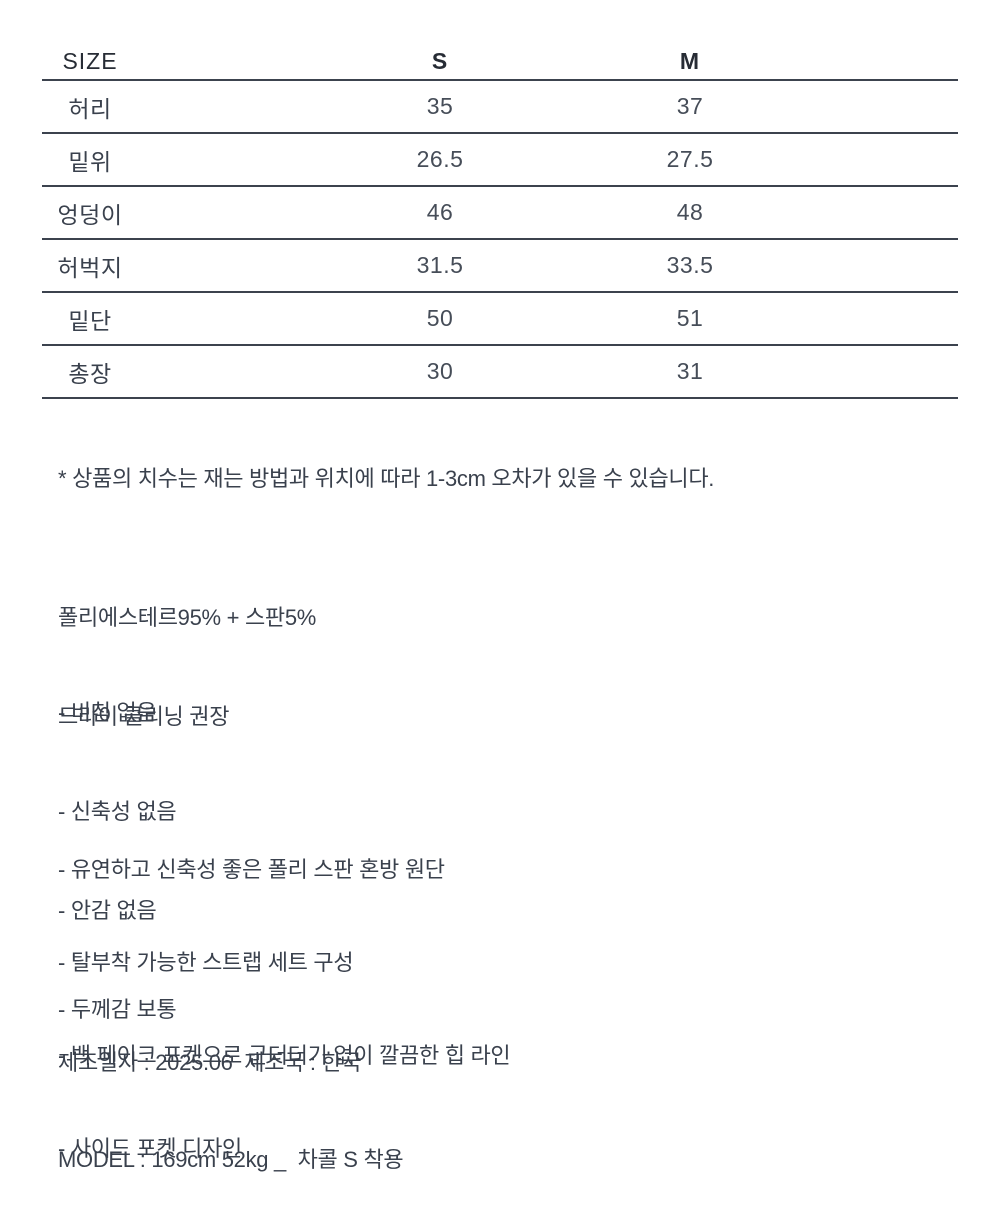  What do you see at coordinates (500, 160) in the screenshot?
I see `table-row-rise: 밑위 26.5 27.5` at bounding box center [500, 160].